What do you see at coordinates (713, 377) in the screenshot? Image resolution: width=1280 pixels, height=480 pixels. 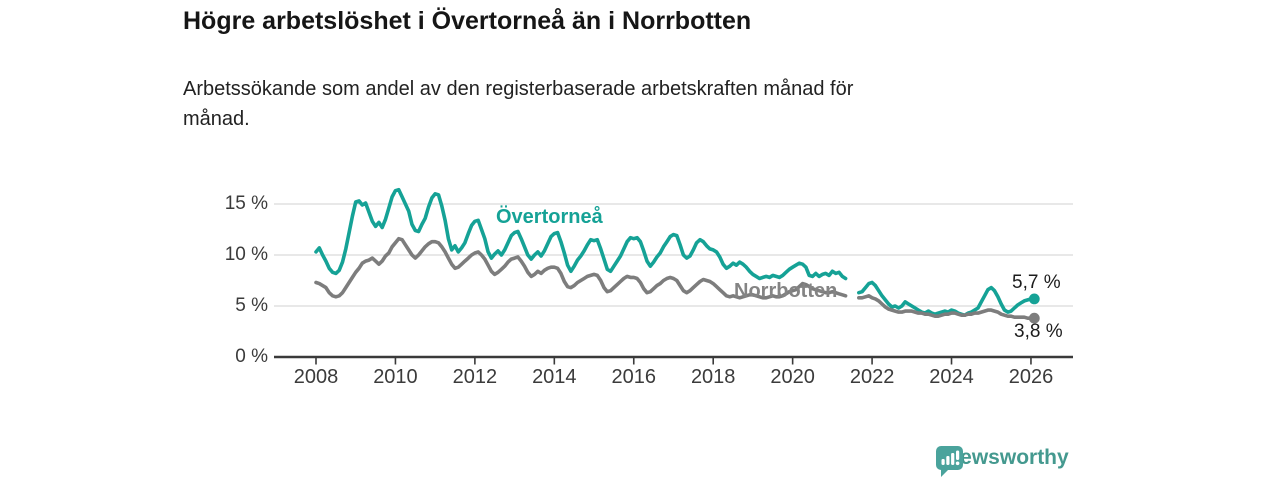 I see `x-tick-label-2018: 2018` at bounding box center [713, 377].